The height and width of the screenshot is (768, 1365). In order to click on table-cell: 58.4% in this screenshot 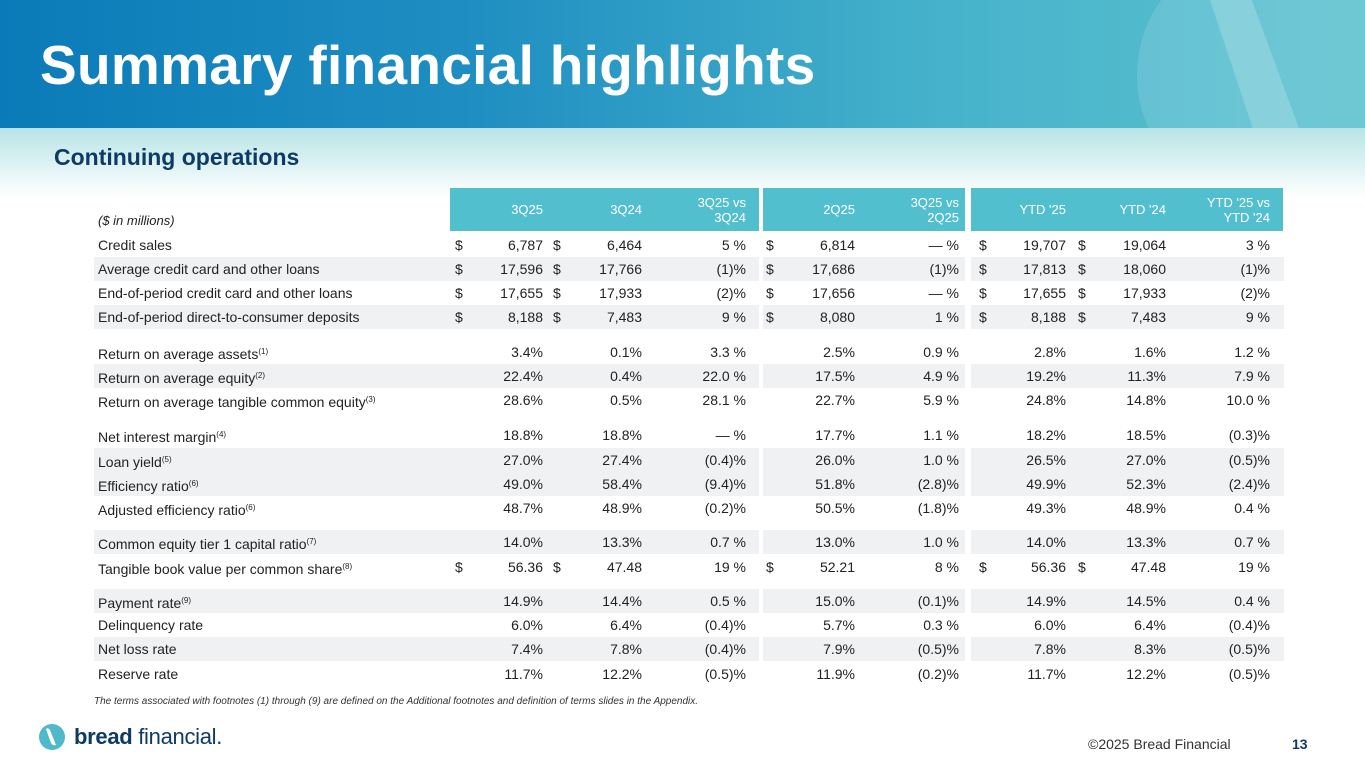, I will do `click(622, 484)`.